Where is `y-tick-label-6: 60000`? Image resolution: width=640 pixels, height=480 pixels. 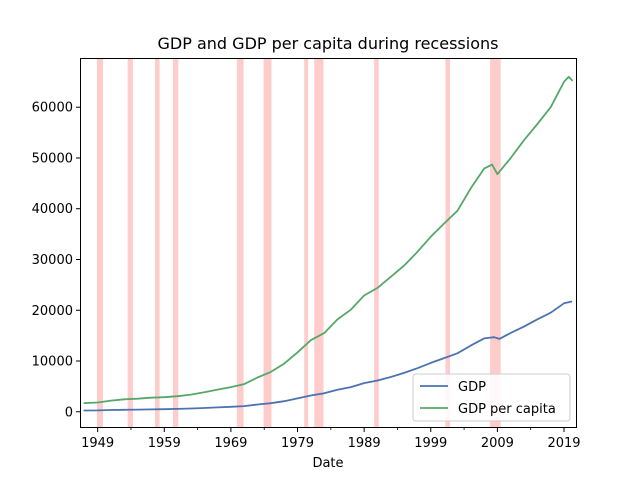
y-tick-label-6: 60000 is located at coordinates (52, 108).